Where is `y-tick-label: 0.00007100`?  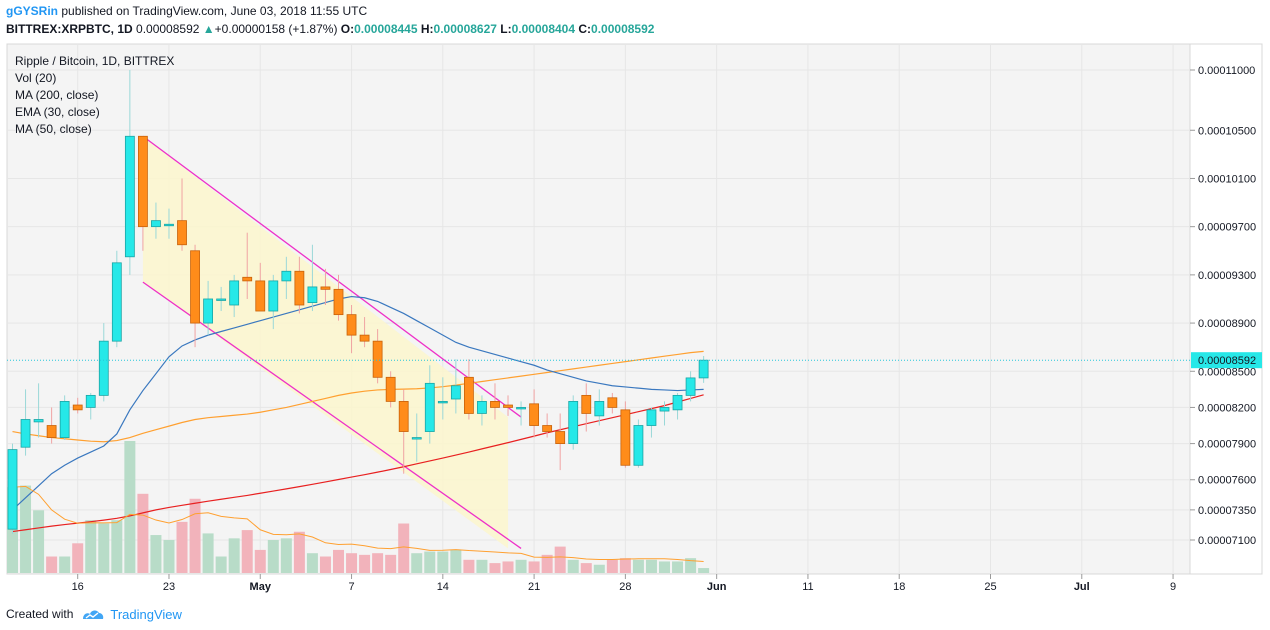 y-tick-label: 0.00007100 is located at coordinates (1227, 541).